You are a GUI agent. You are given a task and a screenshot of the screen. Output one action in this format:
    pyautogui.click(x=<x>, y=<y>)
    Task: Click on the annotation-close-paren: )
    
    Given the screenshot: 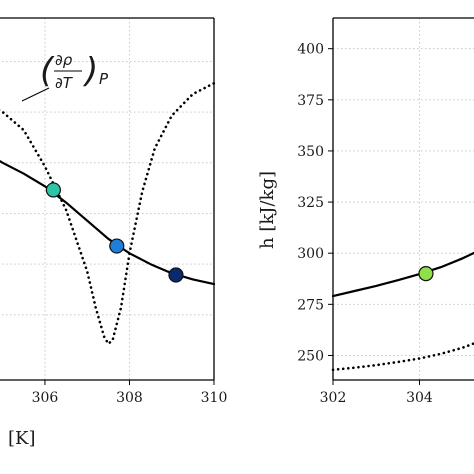 What is the action you would take?
    pyautogui.click(x=90, y=71)
    